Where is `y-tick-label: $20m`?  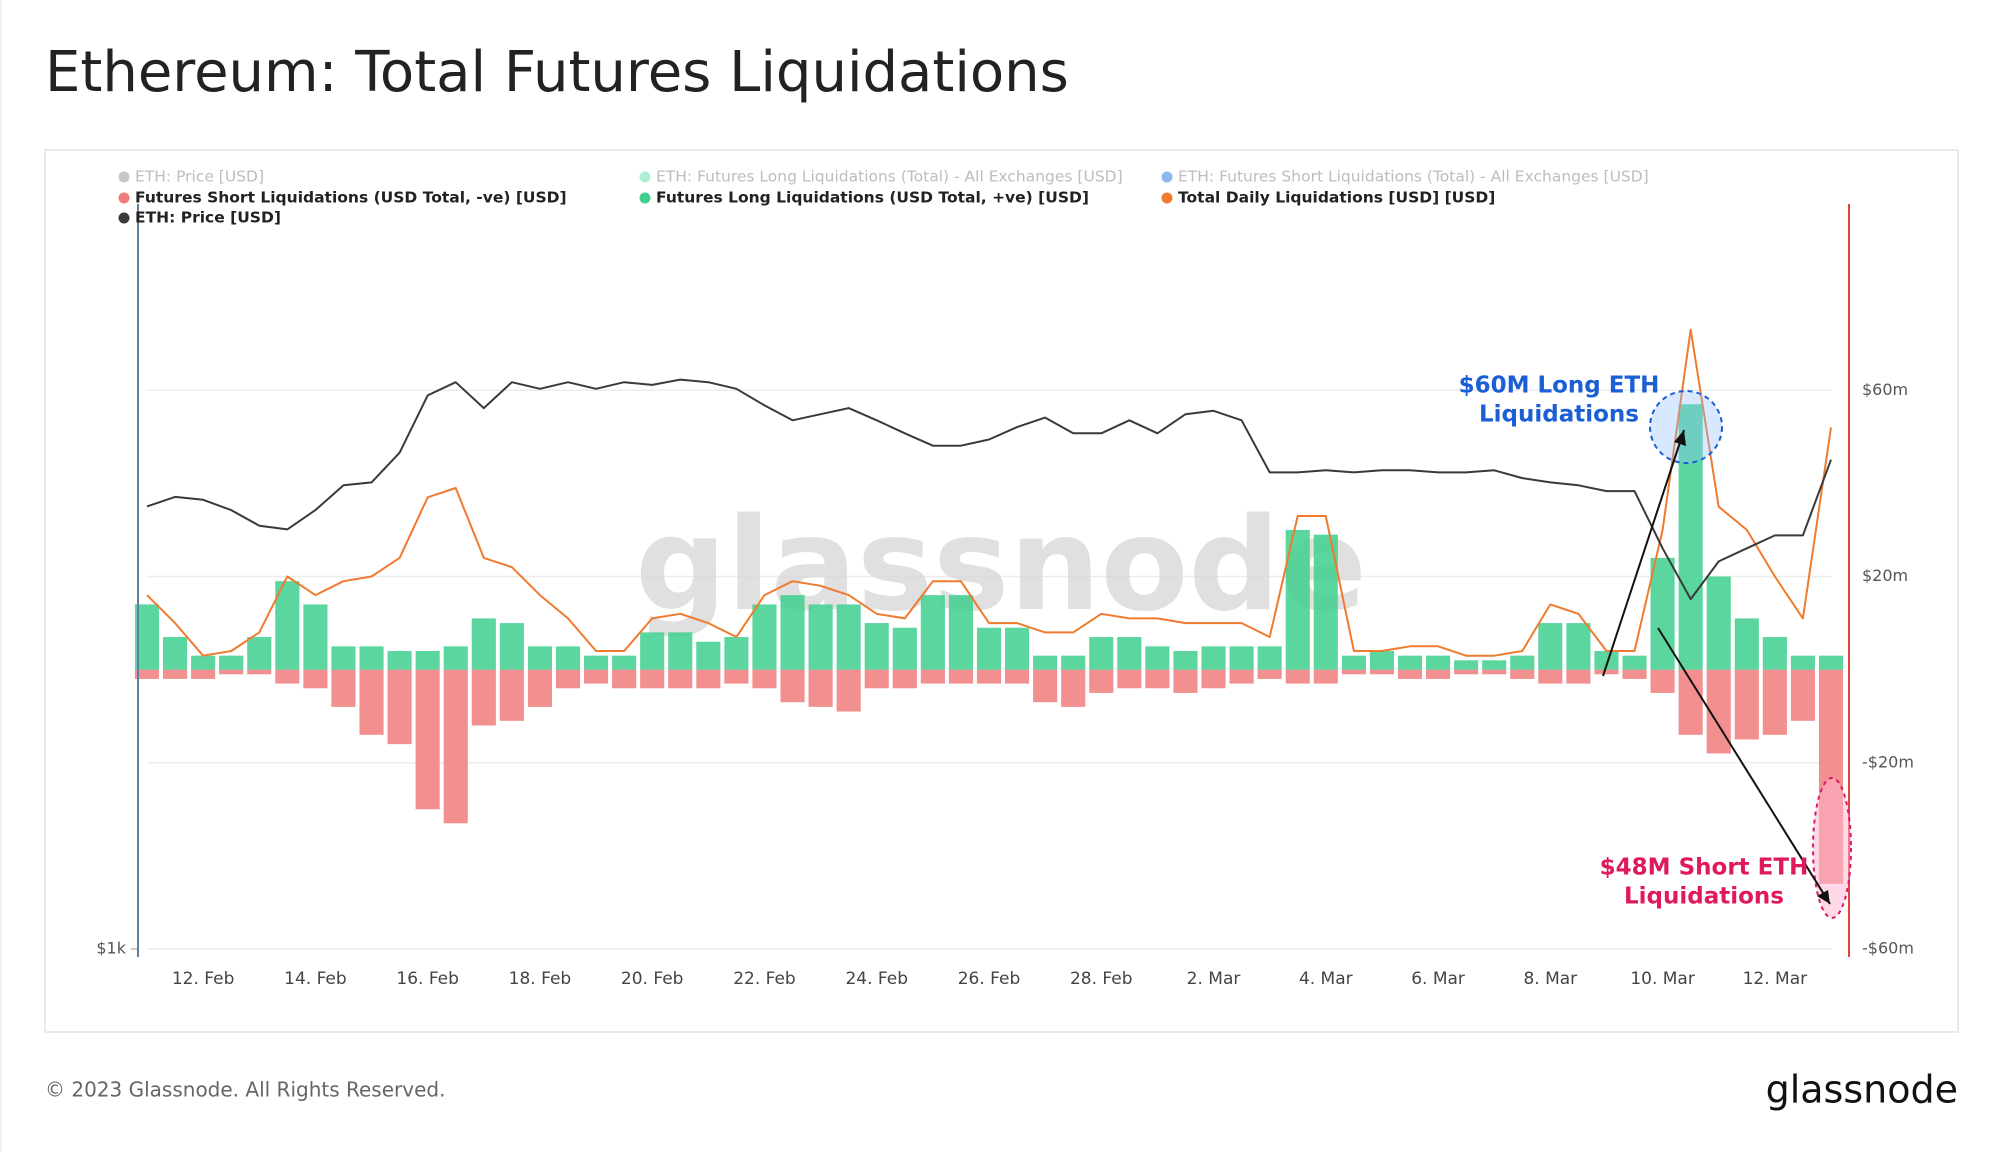
y-tick-label: $20m is located at coordinates (1885, 575).